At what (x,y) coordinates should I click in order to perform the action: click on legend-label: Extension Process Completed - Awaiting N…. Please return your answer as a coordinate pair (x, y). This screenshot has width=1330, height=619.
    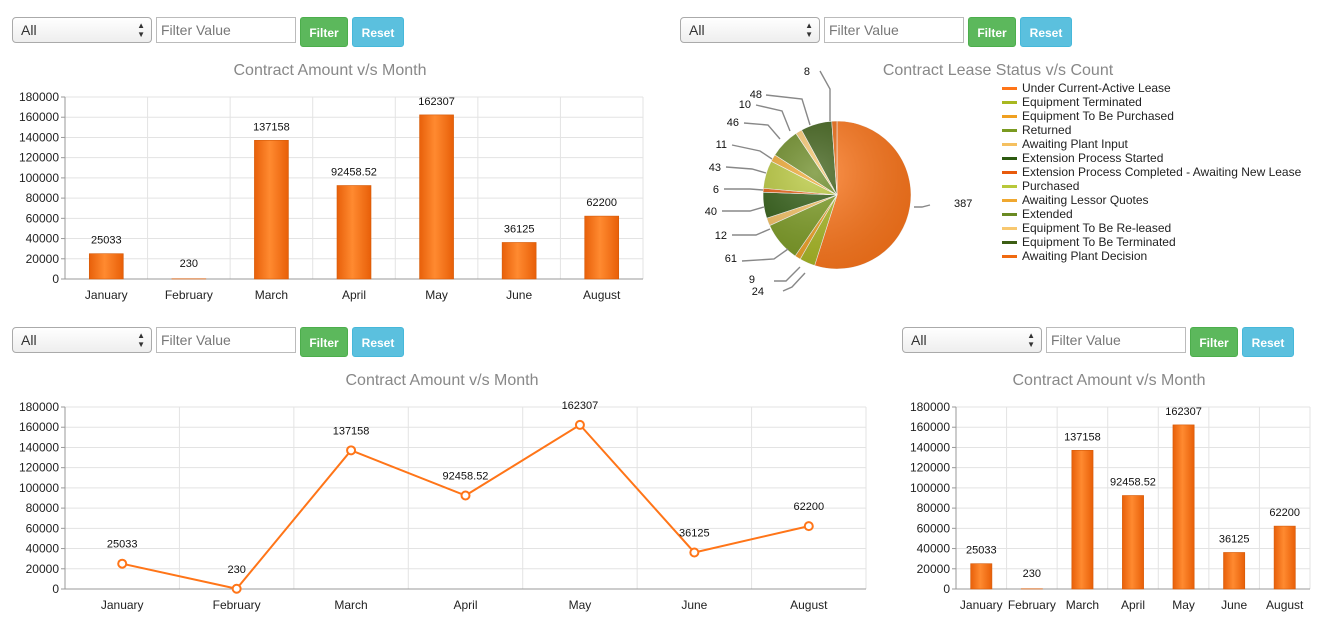
    Looking at the image, I should click on (1162, 172).